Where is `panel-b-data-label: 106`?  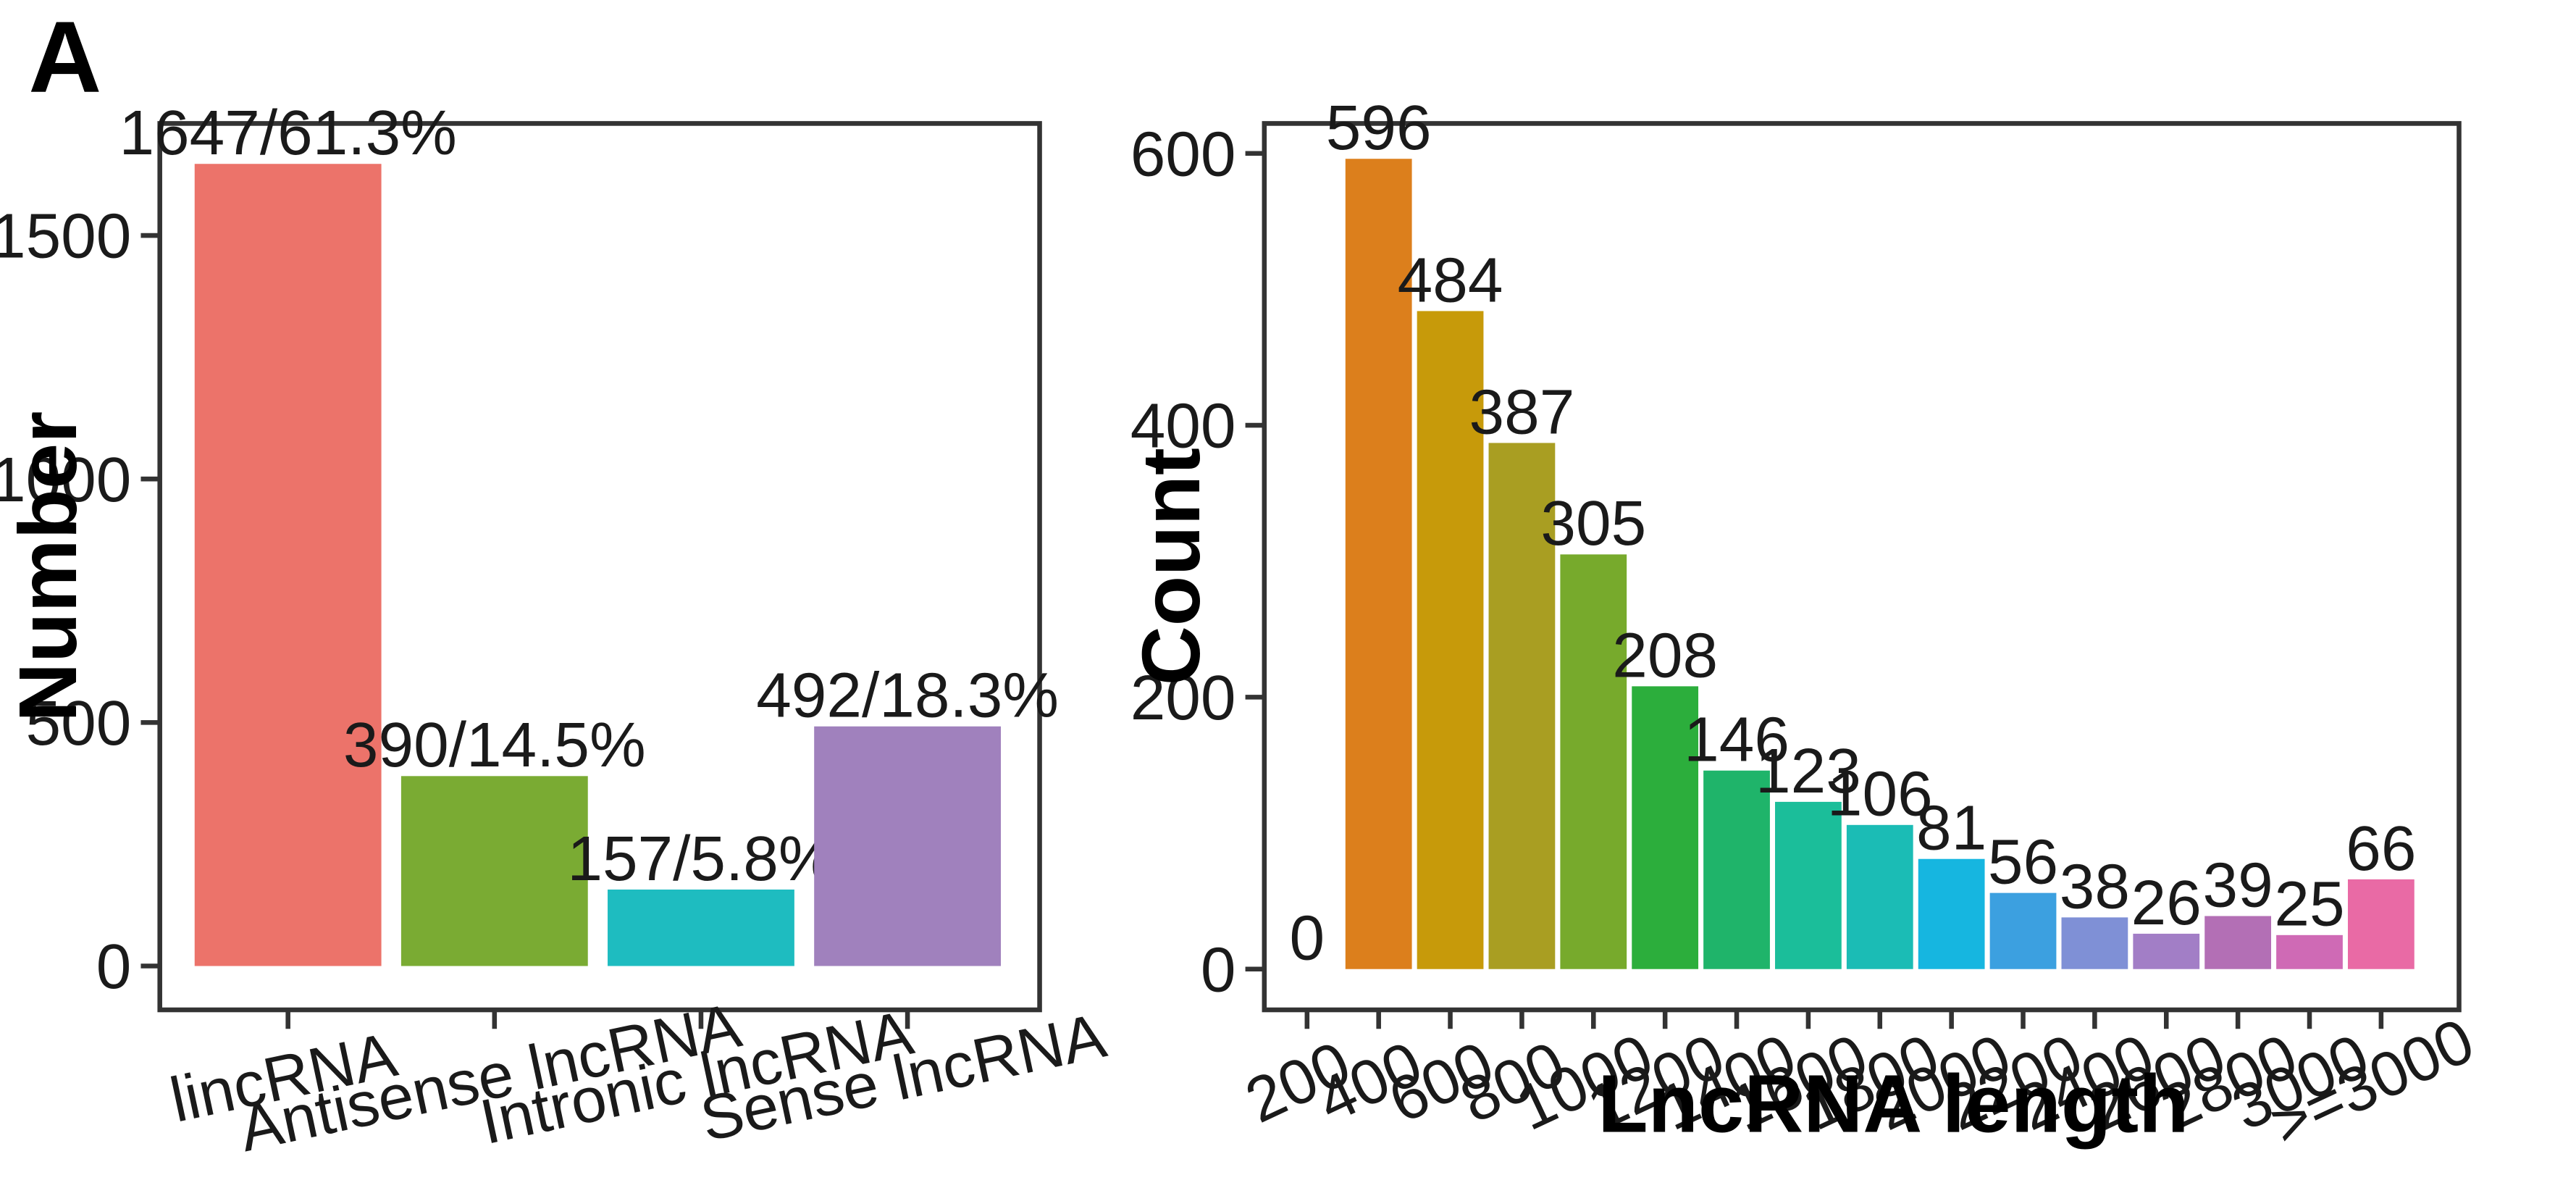
panel-b-data-label: 106 is located at coordinates (1880, 793).